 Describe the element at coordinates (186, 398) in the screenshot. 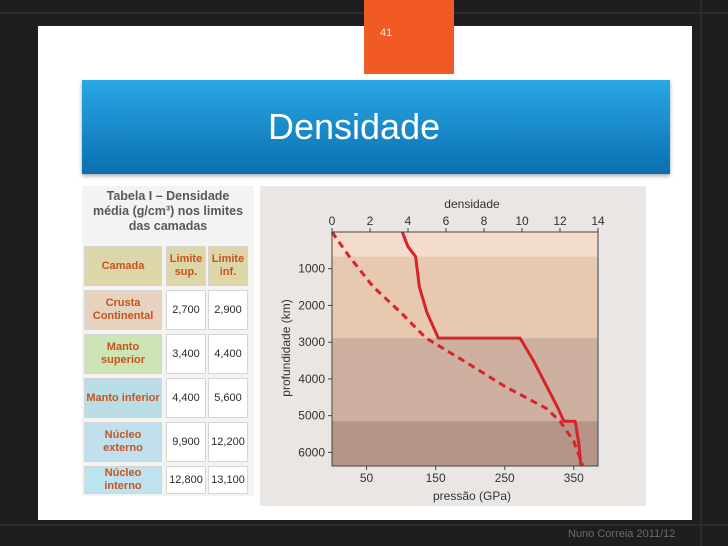

I see `row-sup-manto-inferior: 4,400` at that location.